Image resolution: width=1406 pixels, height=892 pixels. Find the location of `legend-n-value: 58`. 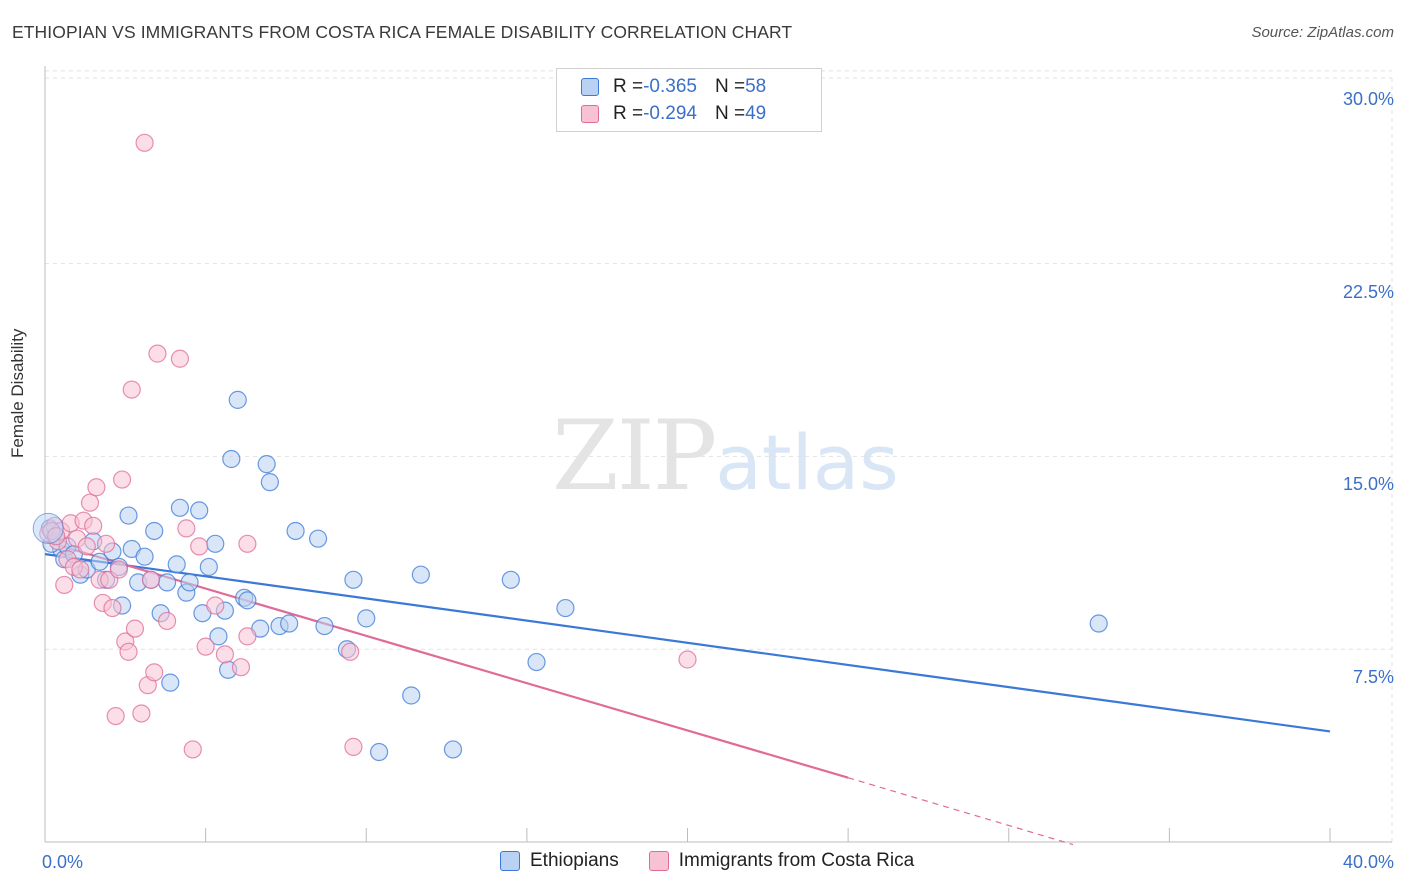

legend-n-value: 58 is located at coordinates (756, 86).